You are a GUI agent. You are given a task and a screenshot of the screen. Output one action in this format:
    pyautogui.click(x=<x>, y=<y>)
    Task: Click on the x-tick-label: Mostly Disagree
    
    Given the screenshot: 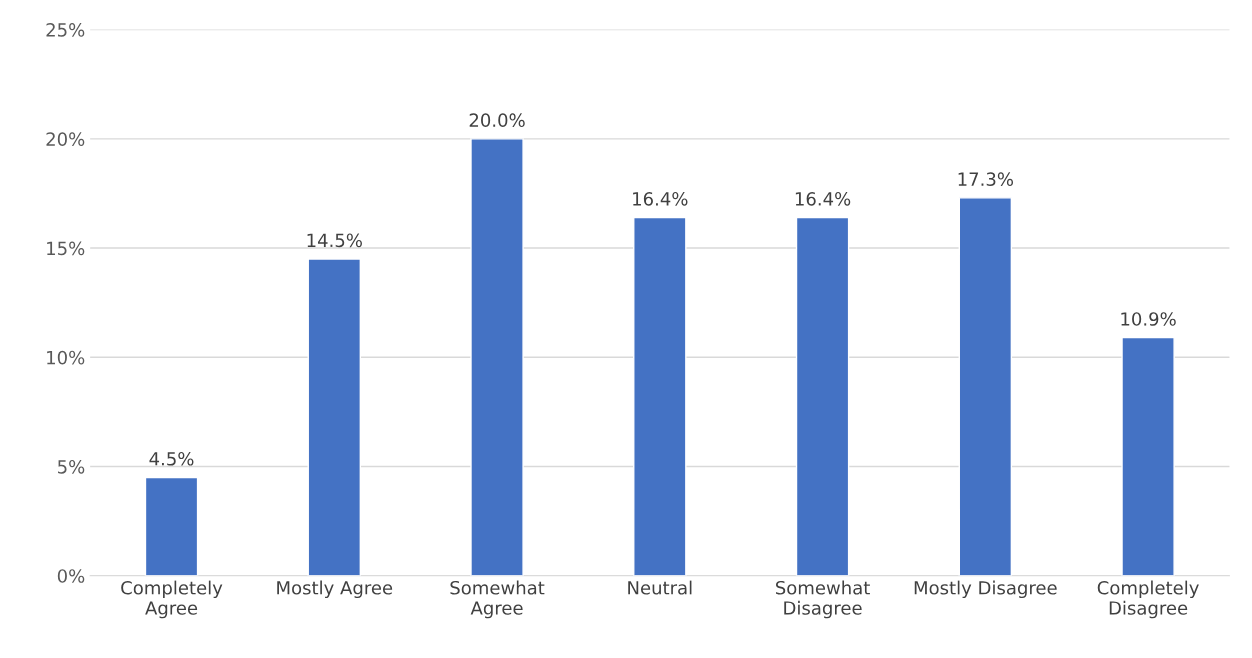 What is the action you would take?
    pyautogui.click(x=985, y=589)
    